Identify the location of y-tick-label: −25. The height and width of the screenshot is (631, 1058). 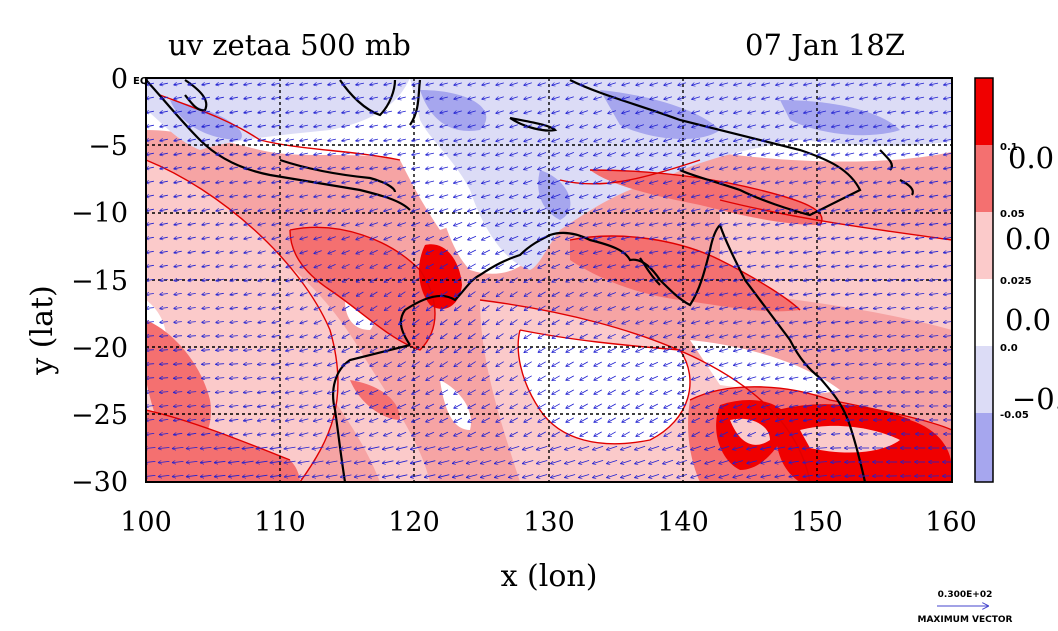
(99, 415).